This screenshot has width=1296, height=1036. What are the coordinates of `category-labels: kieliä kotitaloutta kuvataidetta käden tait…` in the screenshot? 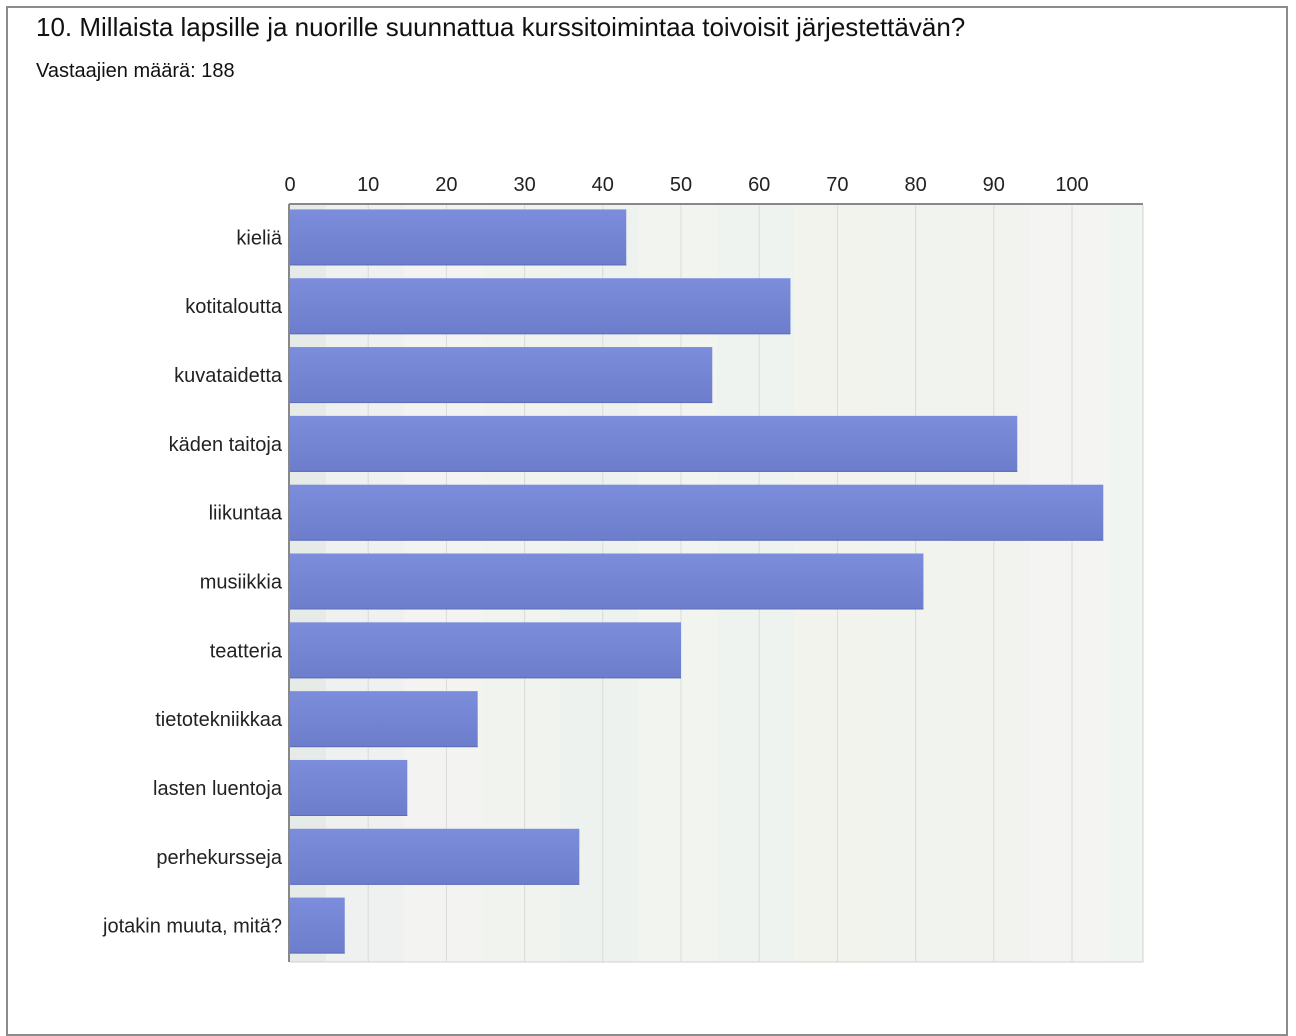 It's located at (192, 582).